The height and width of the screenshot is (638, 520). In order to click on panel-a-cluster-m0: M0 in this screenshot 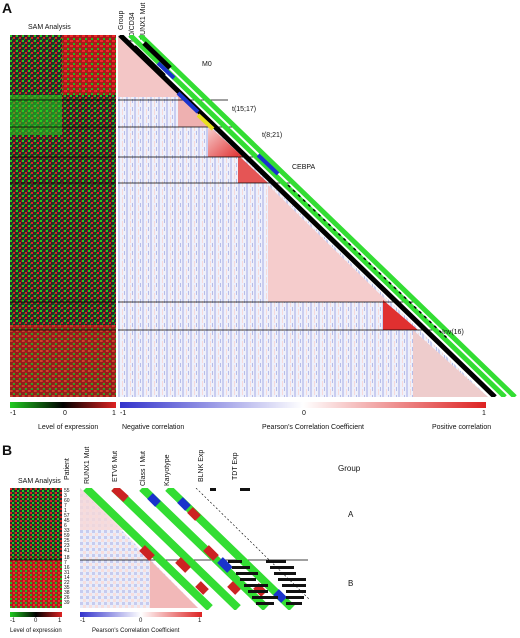, I will do `click(207, 64)`.